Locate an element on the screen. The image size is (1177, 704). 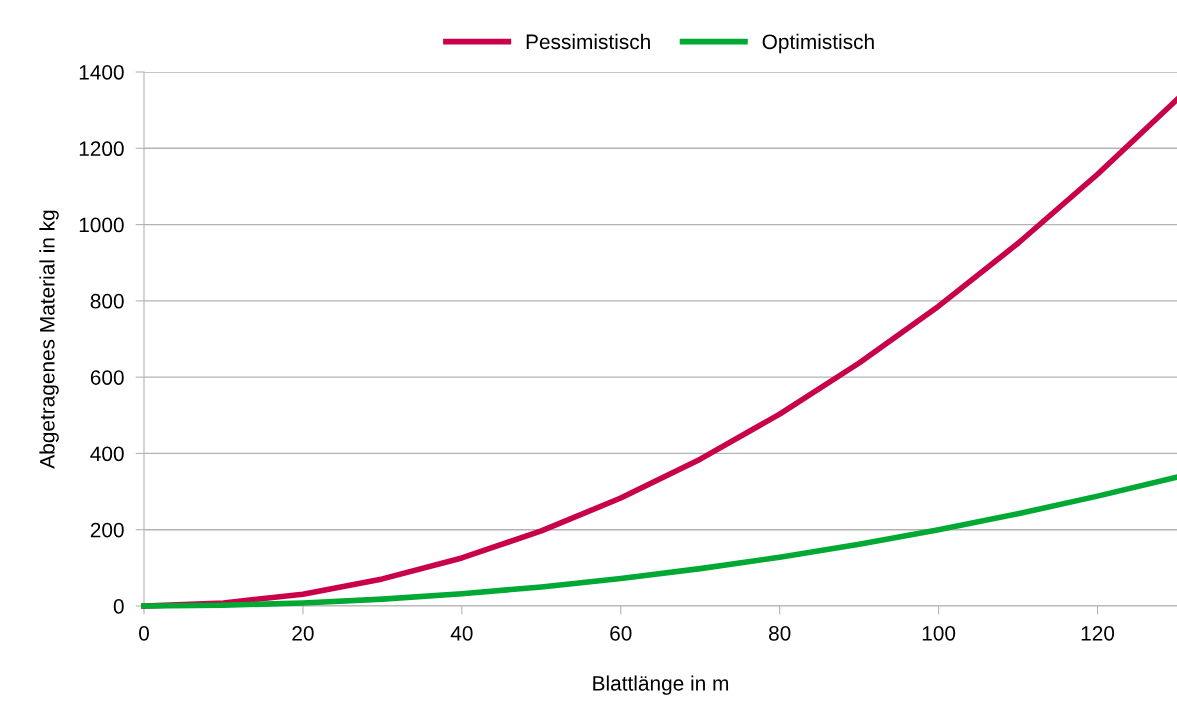
legend-label: Pessimistisch is located at coordinates (588, 41).